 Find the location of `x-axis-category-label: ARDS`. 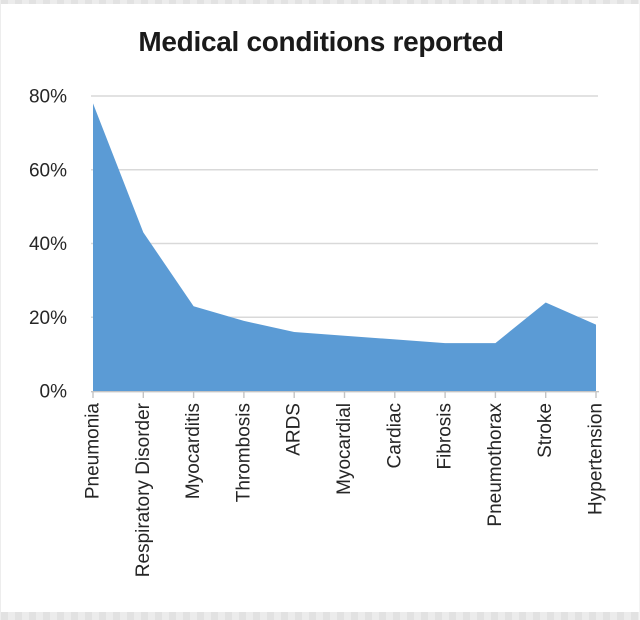

x-axis-category-label: ARDS is located at coordinates (294, 429).